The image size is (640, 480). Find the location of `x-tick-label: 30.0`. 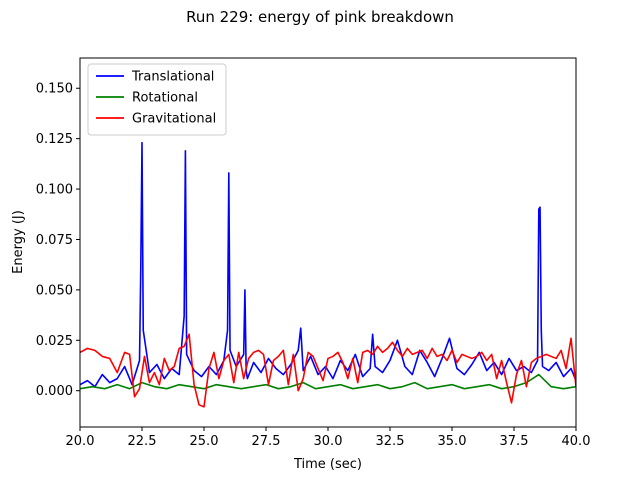

x-tick-label: 30.0 is located at coordinates (328, 441).